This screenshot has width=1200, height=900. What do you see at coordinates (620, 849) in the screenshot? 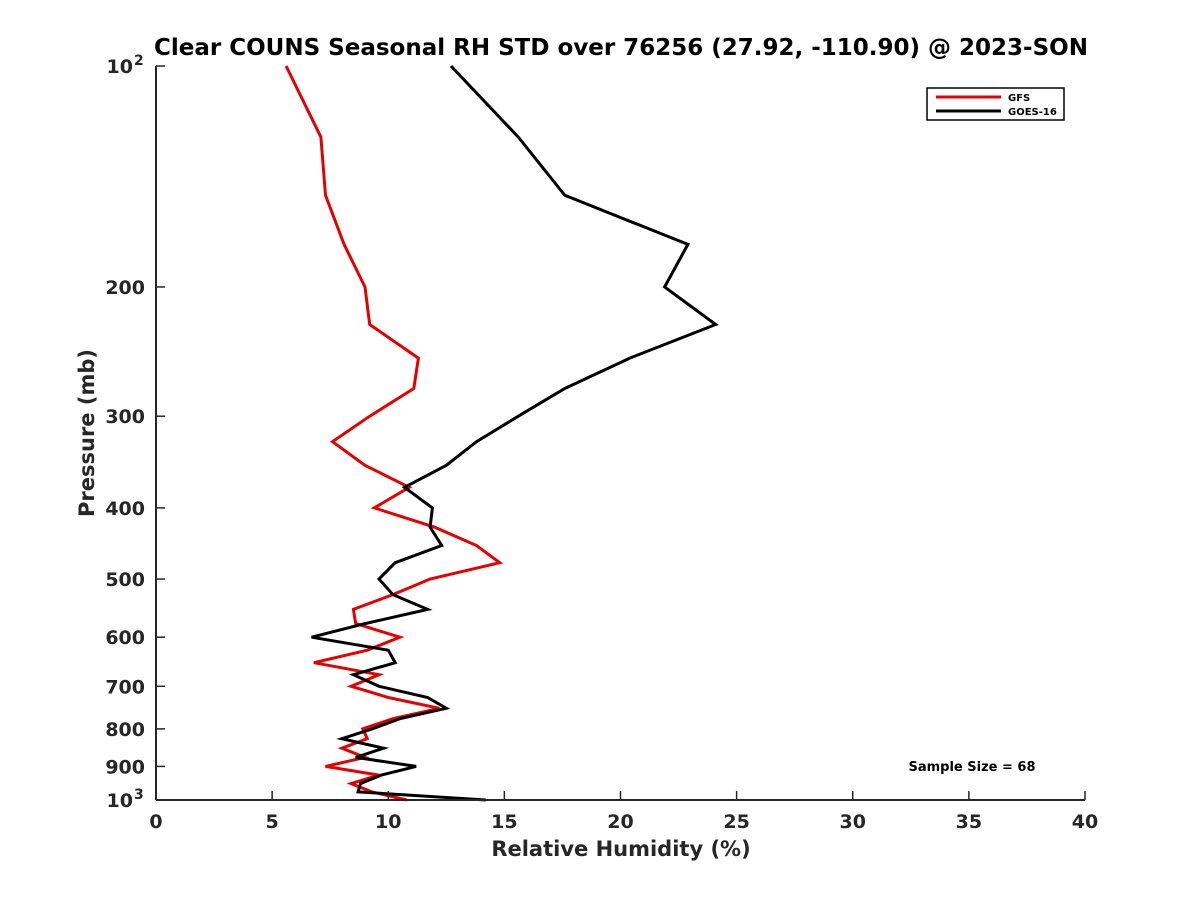
I see `x-axis-label: Relative Humidity (%)` at bounding box center [620, 849].